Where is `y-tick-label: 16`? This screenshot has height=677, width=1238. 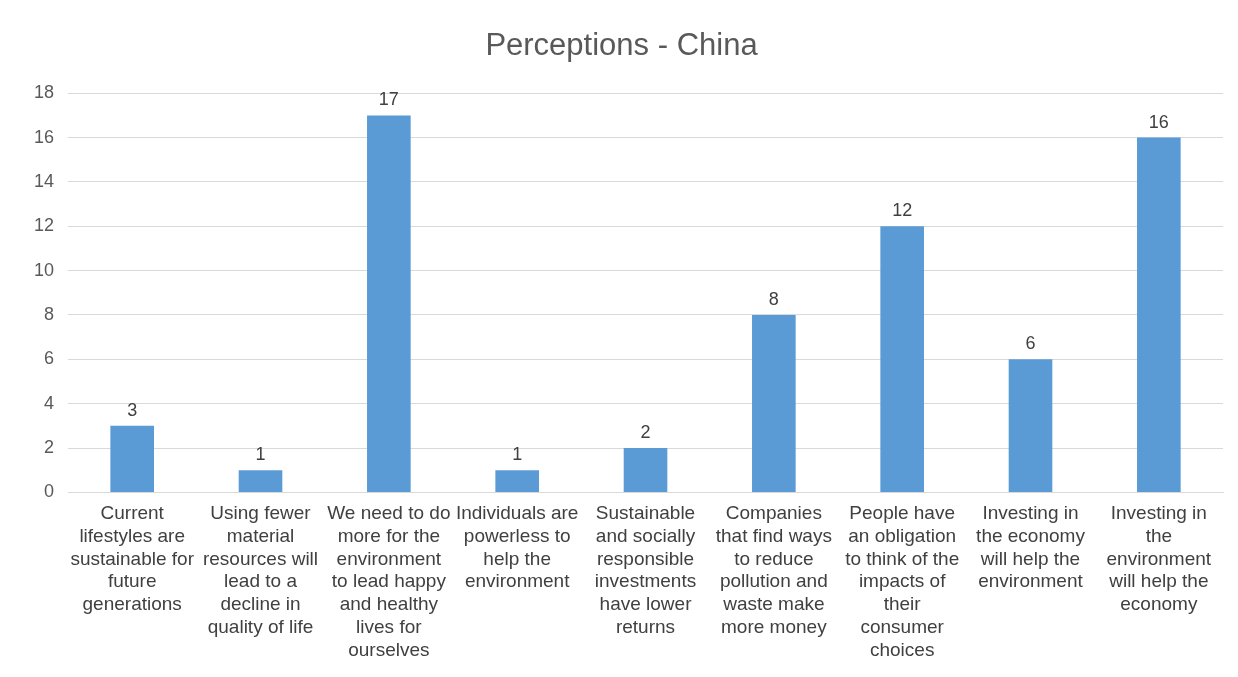 y-tick-label: 16 is located at coordinates (44, 136).